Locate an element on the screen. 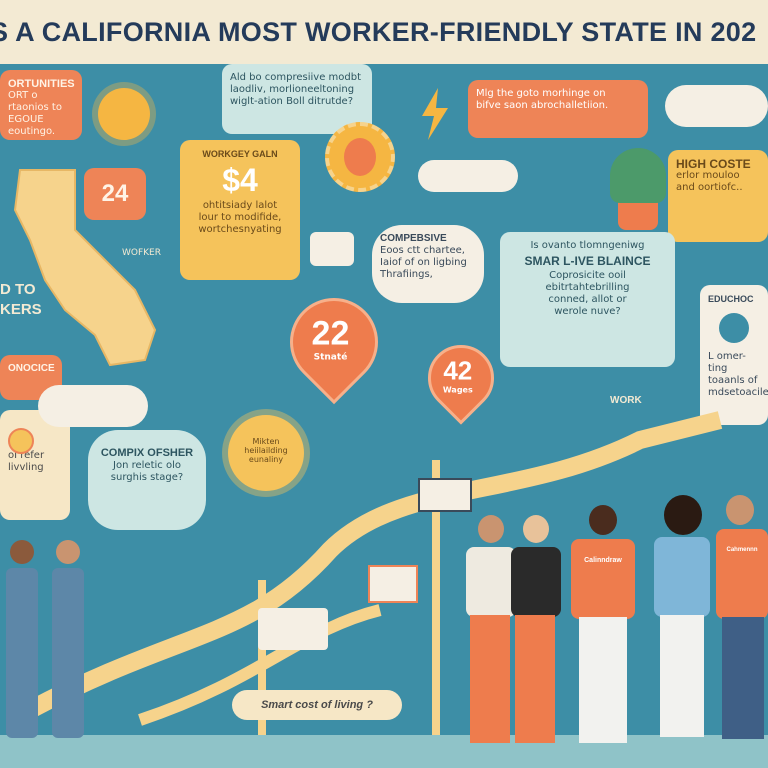  balance-line-5: conned, allot or is located at coordinates (587, 299).